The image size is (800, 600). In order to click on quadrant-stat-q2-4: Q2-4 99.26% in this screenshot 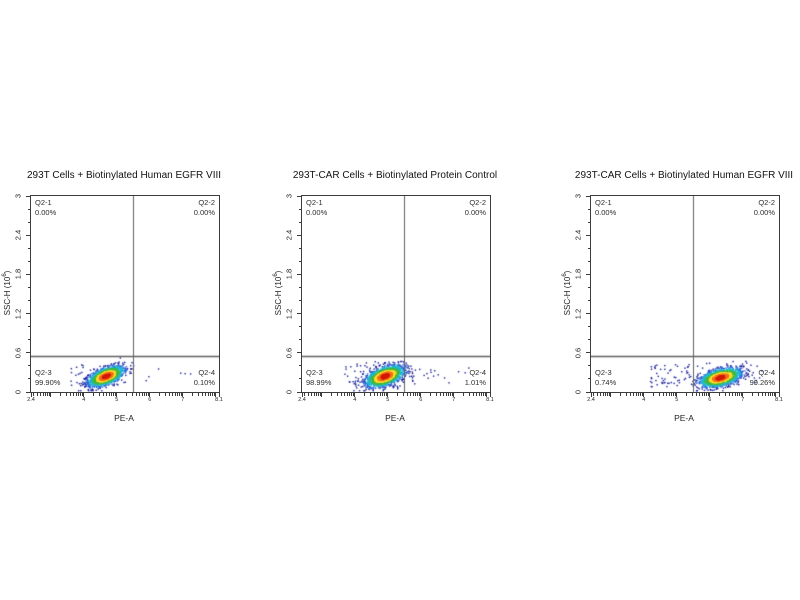, I will do `click(762, 377)`.